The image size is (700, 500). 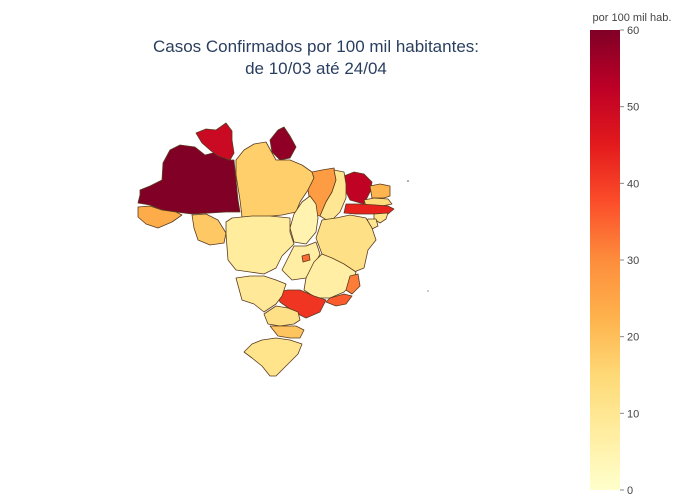 I want to click on state-al, so click(x=381, y=218).